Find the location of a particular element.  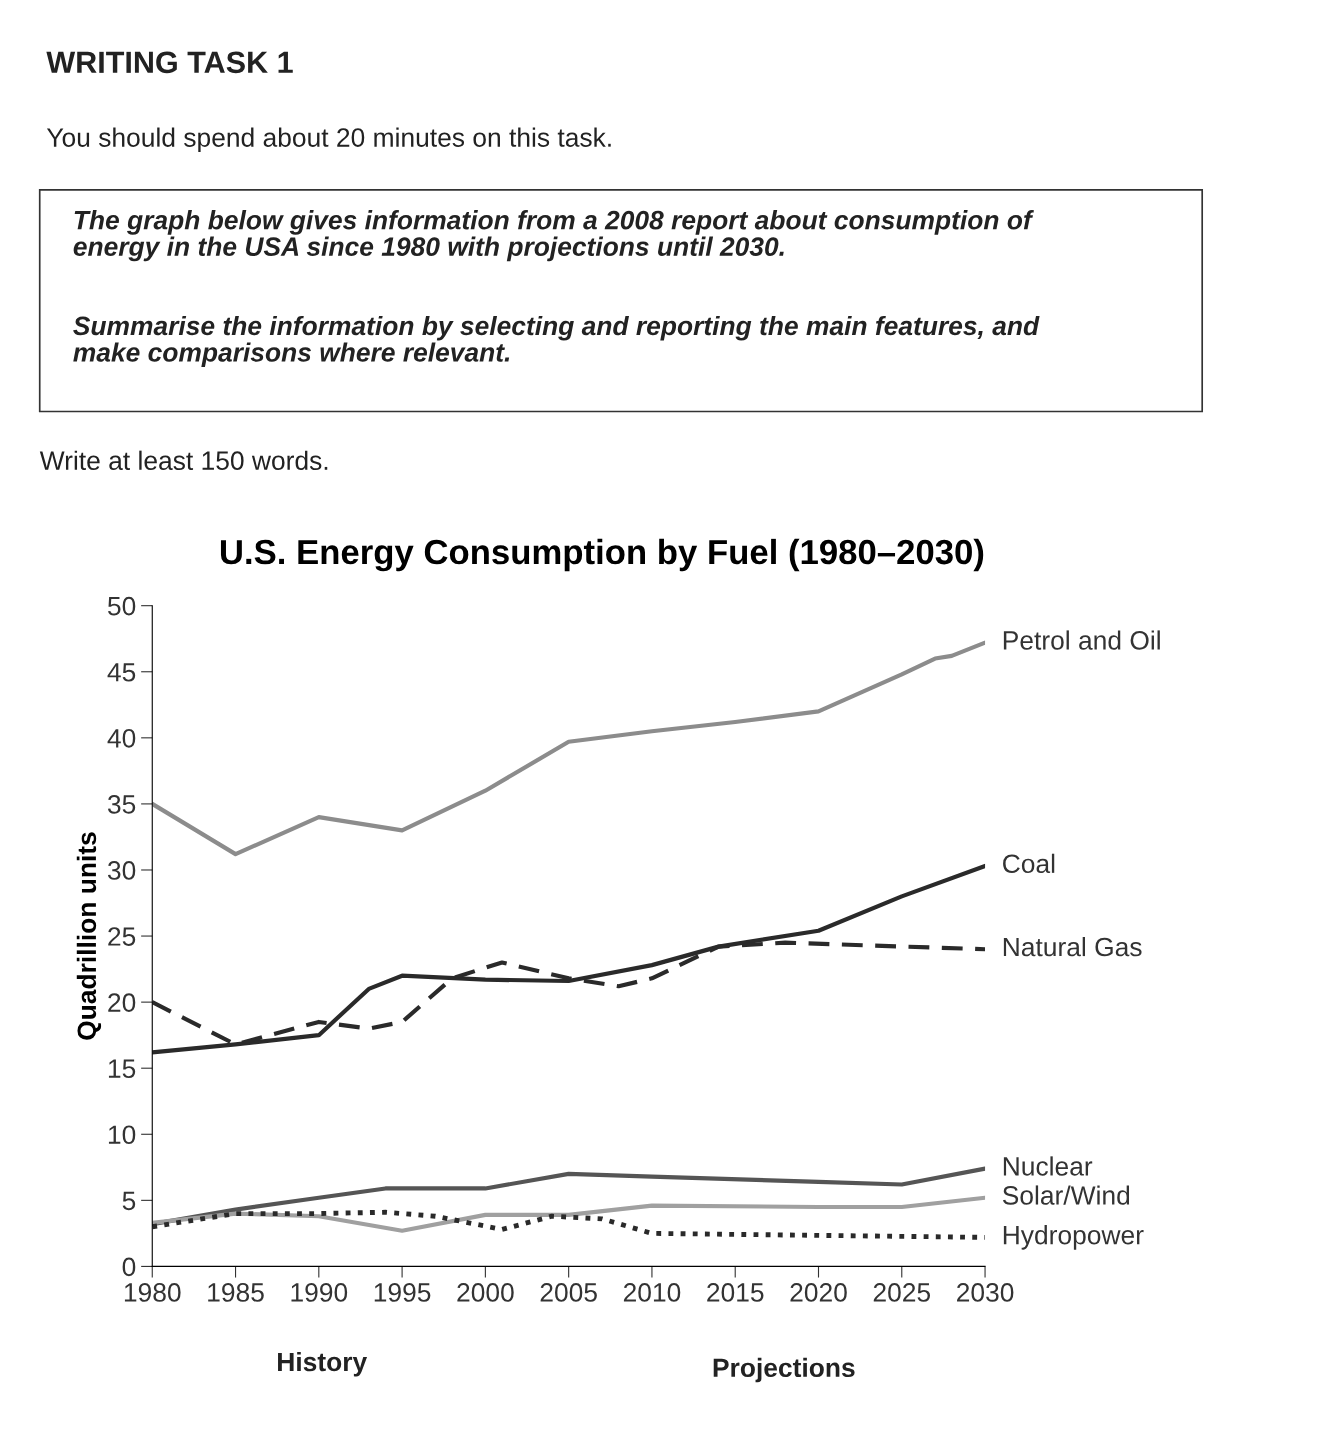

x-tick-label: 2015 is located at coordinates (735, 1292).